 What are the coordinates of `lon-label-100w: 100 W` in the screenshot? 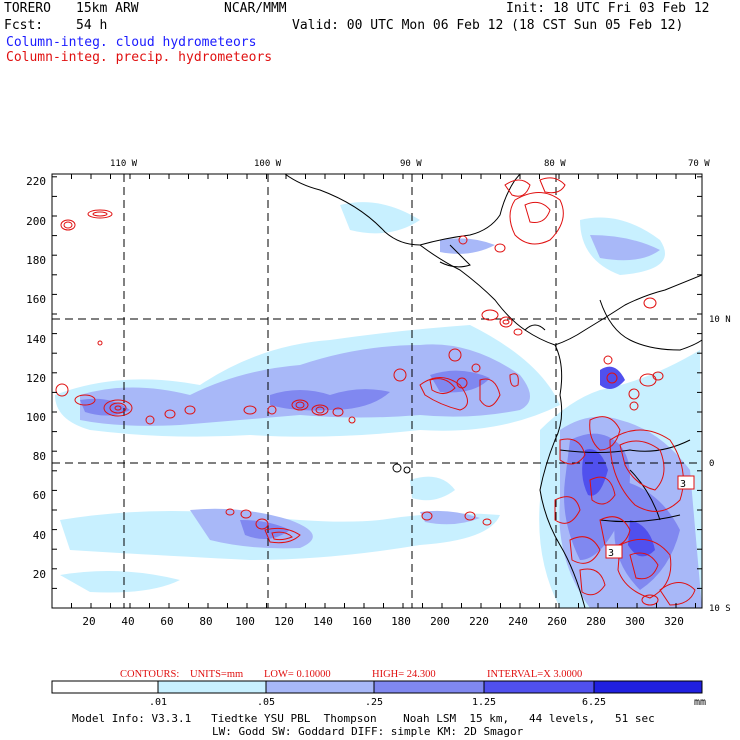 It's located at (268, 164).